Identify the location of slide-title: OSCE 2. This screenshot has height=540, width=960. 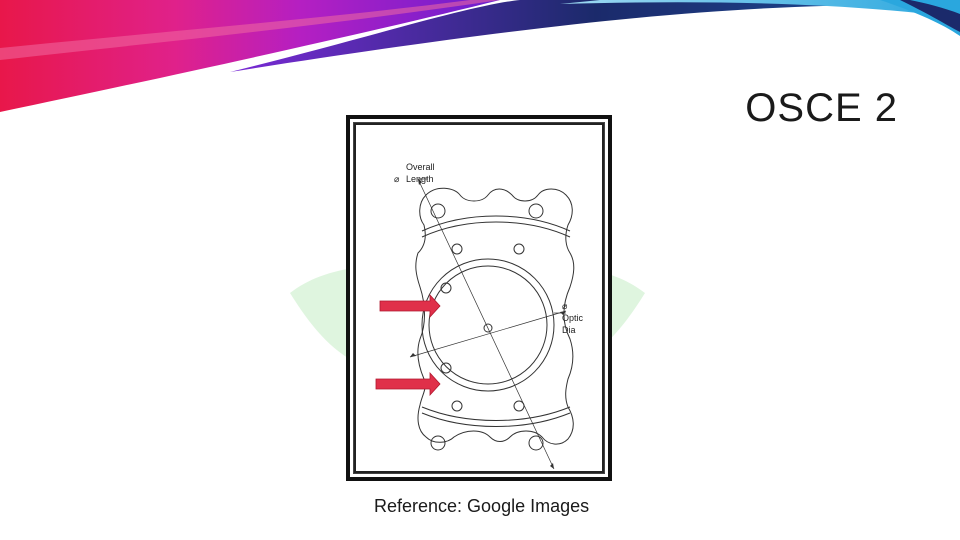
(821, 108).